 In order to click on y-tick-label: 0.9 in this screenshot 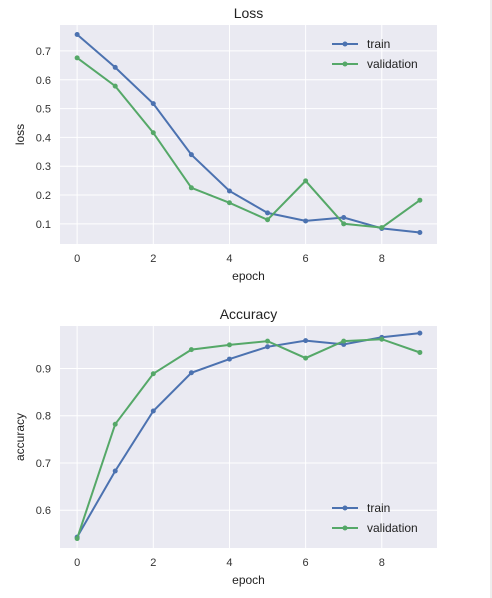, I will do `click(43, 370)`.